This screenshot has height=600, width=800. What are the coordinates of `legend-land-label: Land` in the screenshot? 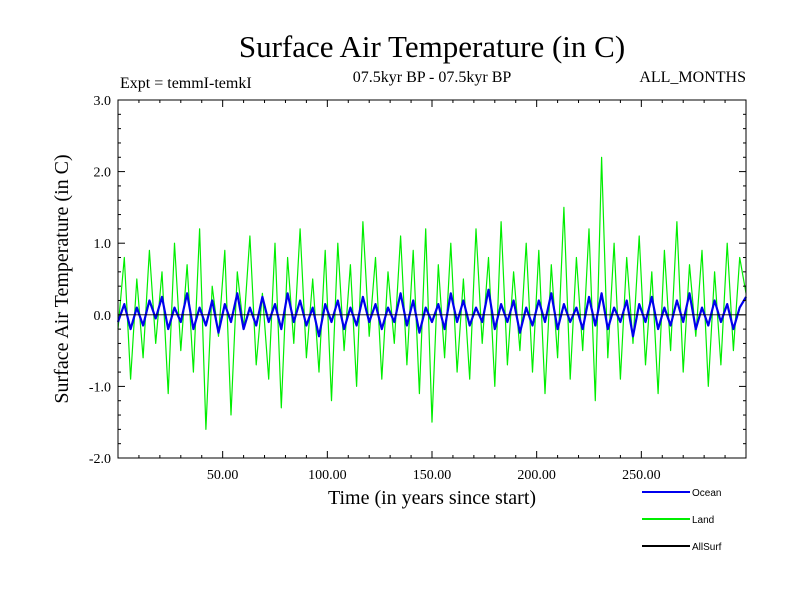 It's located at (703, 520).